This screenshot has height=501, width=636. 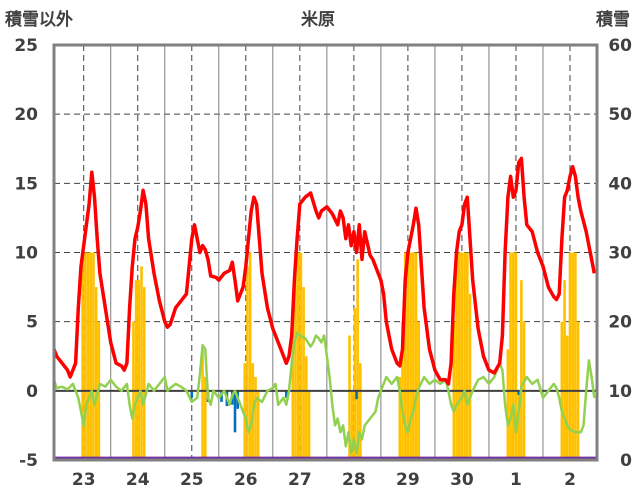 What do you see at coordinates (26, 46) in the screenshot?
I see `left-tick-label: 25` at bounding box center [26, 46].